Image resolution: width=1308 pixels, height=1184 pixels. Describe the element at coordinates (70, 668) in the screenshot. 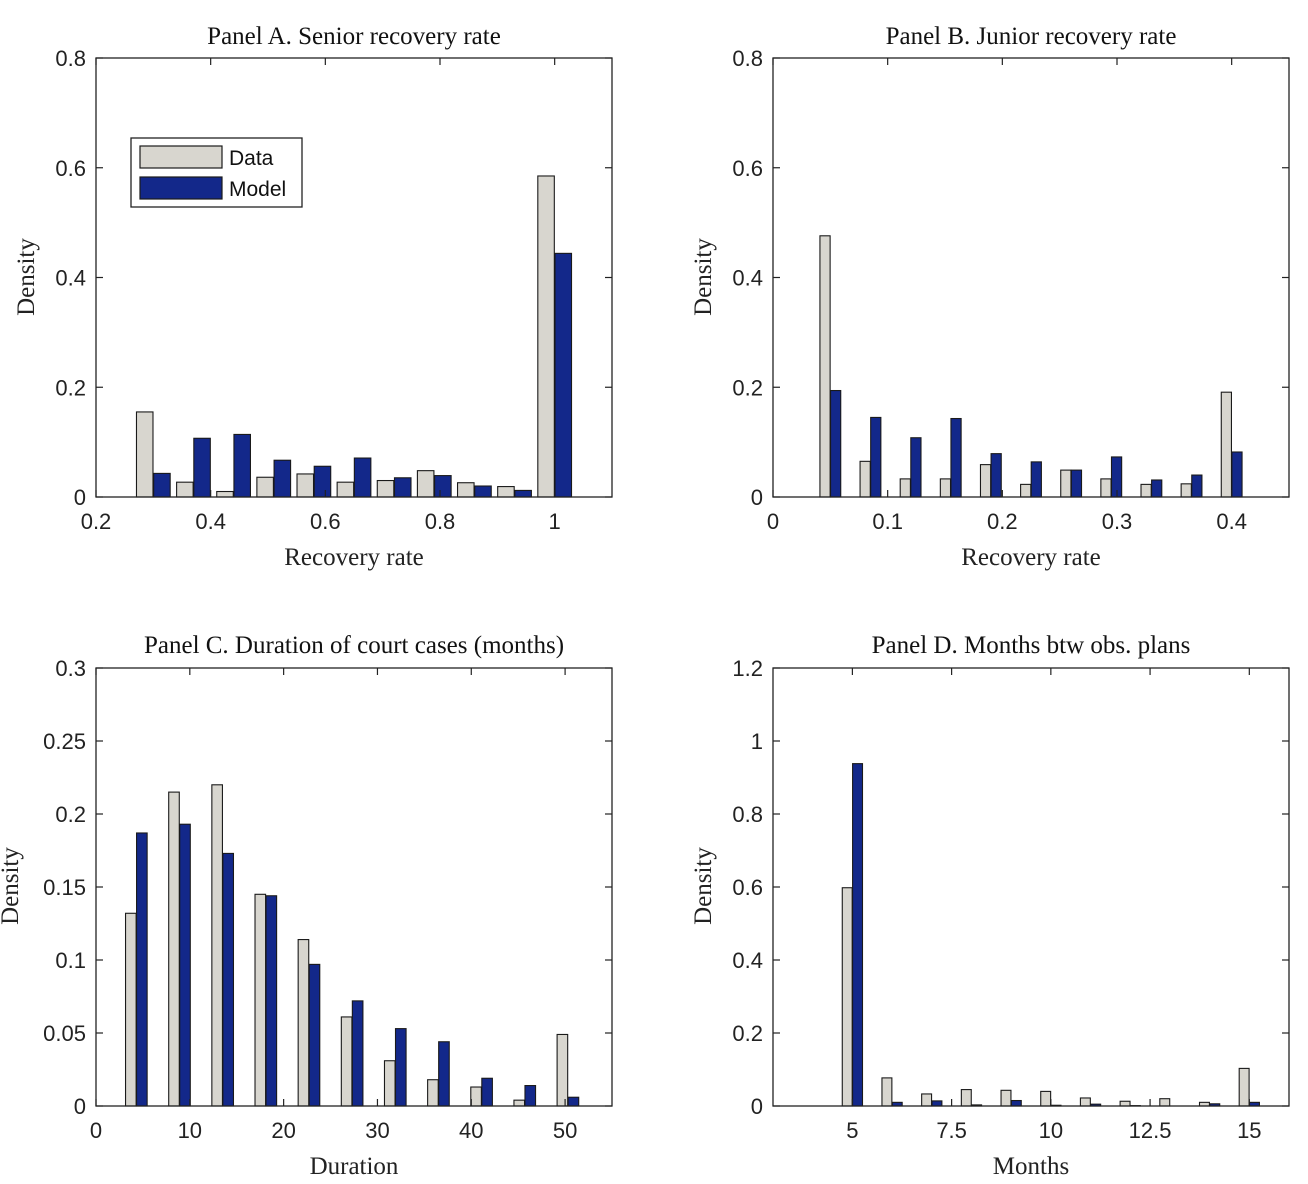

I see `panel-c-ytick-label: 0.3` at that location.